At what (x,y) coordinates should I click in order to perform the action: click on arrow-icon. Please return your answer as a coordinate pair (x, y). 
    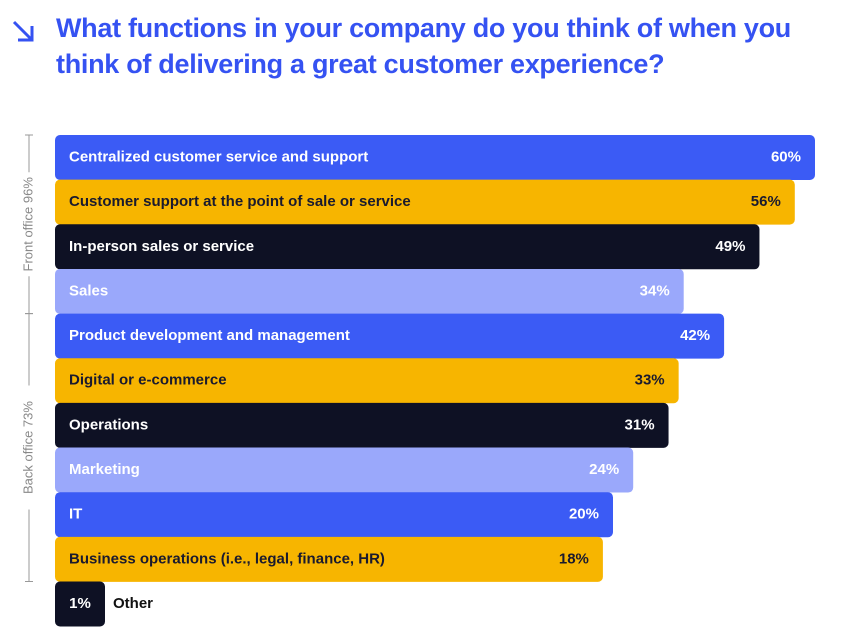
    Looking at the image, I should click on (23, 31).